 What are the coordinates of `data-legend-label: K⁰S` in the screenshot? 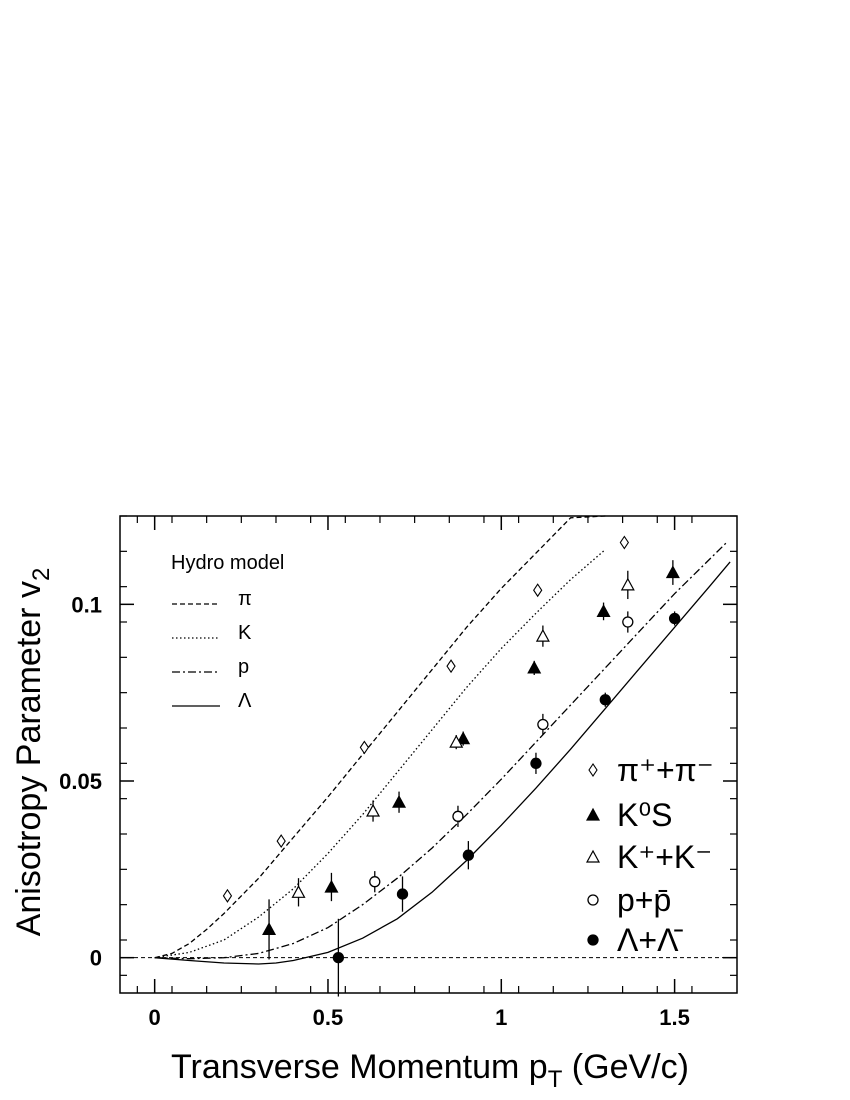 It's located at (645, 815).